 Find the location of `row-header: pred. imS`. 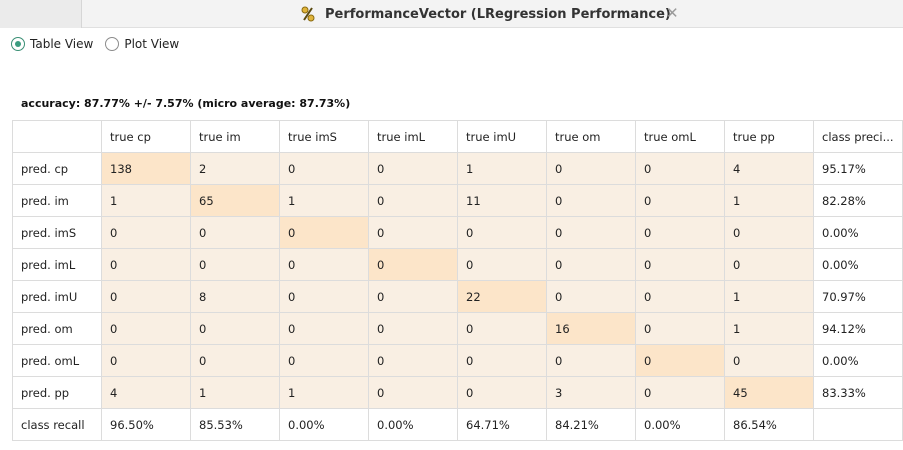

row-header: pred. imS is located at coordinates (57, 232).